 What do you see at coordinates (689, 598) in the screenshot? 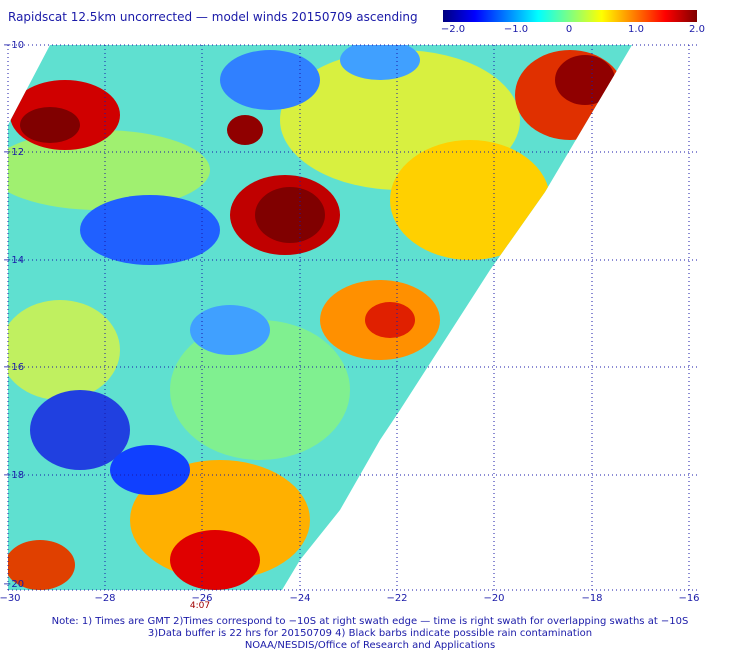
I see `lon-label-16: −16` at bounding box center [689, 598].